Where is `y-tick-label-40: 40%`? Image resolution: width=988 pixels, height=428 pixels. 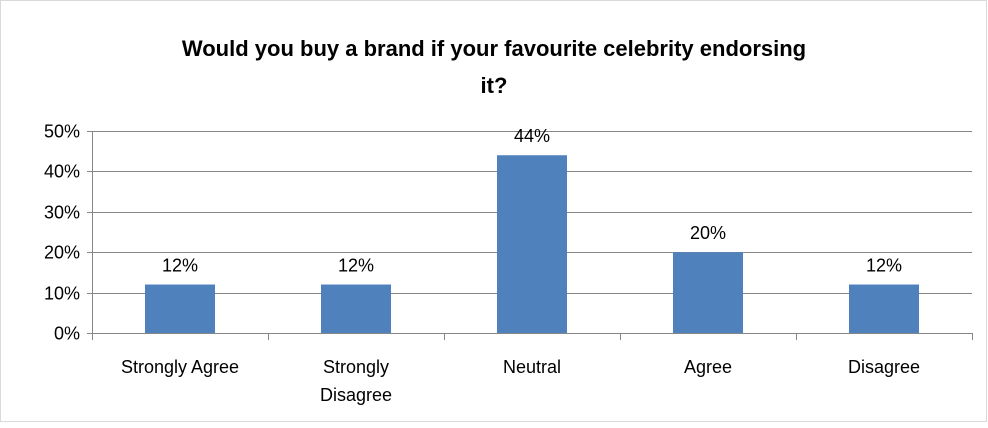 y-tick-label-40: 40% is located at coordinates (62, 172).